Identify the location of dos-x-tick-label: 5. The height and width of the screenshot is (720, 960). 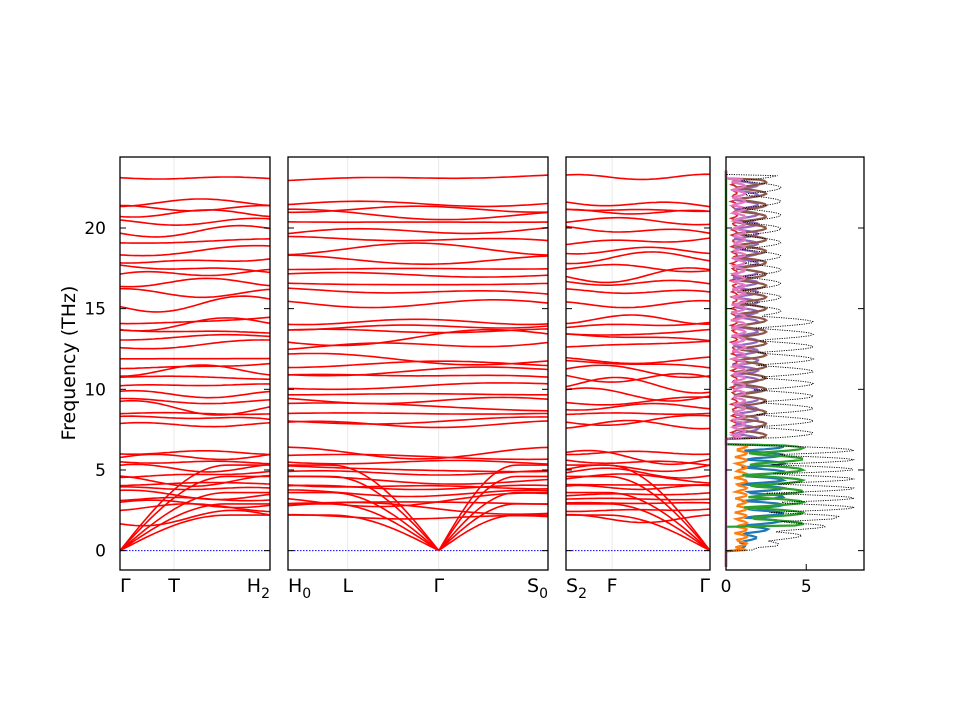
(806, 587).